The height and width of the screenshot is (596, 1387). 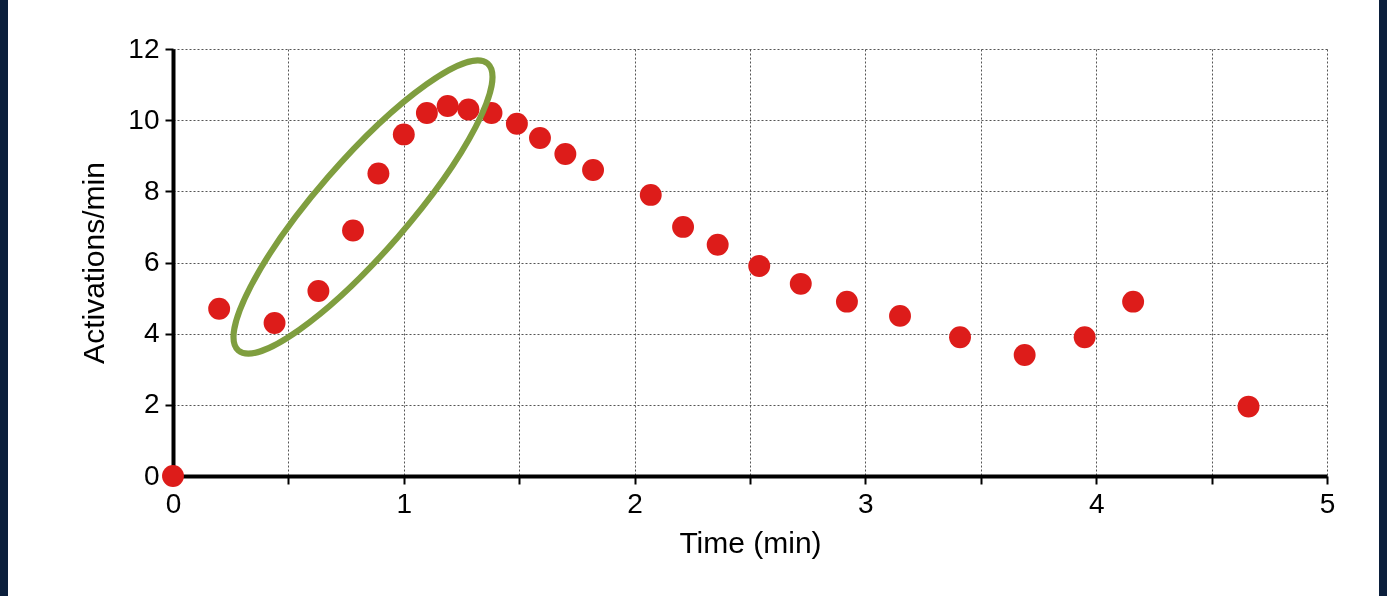 What do you see at coordinates (1327, 503) in the screenshot?
I see `x-tick-label: 5` at bounding box center [1327, 503].